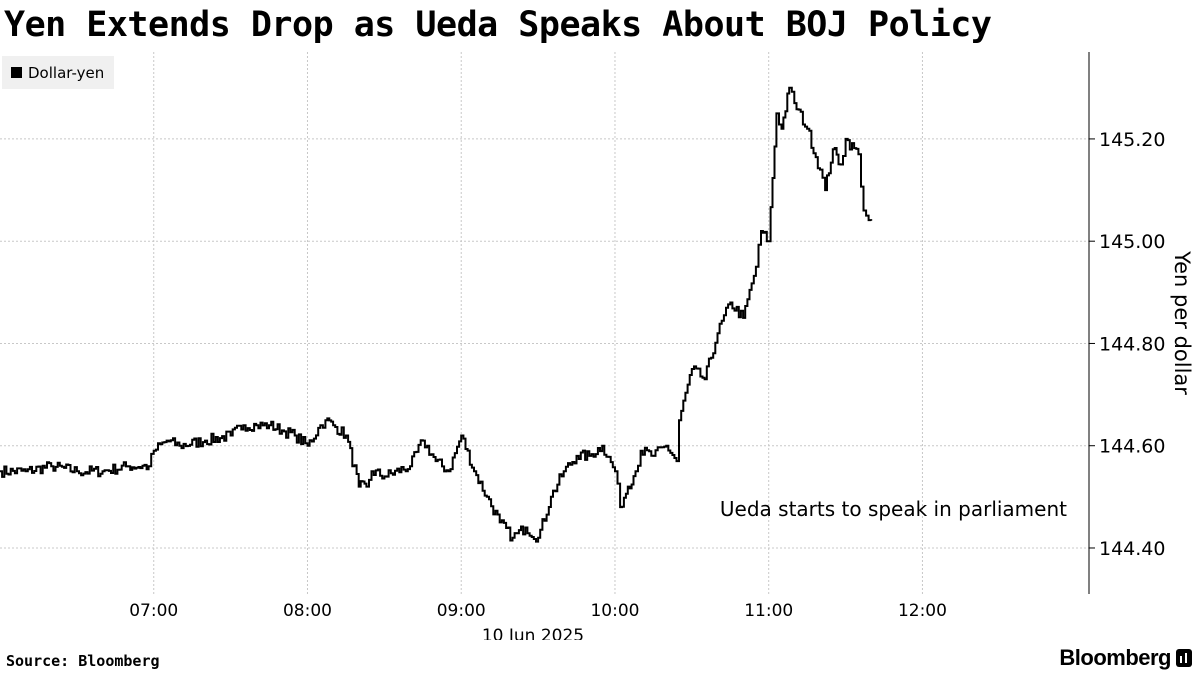 This screenshot has width=1200, height=675. What do you see at coordinates (1132, 344) in the screenshot?
I see `y-tick-label: 144.80` at bounding box center [1132, 344].